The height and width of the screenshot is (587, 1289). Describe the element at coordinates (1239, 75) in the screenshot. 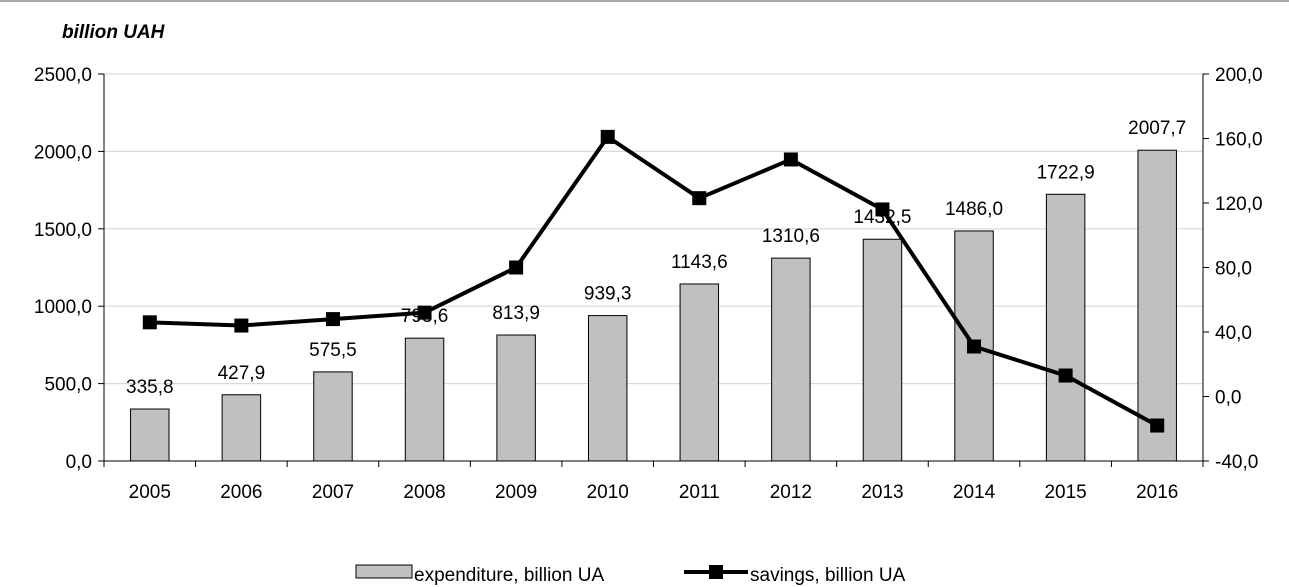

I see `y-right-tick-label: 200,0` at that location.